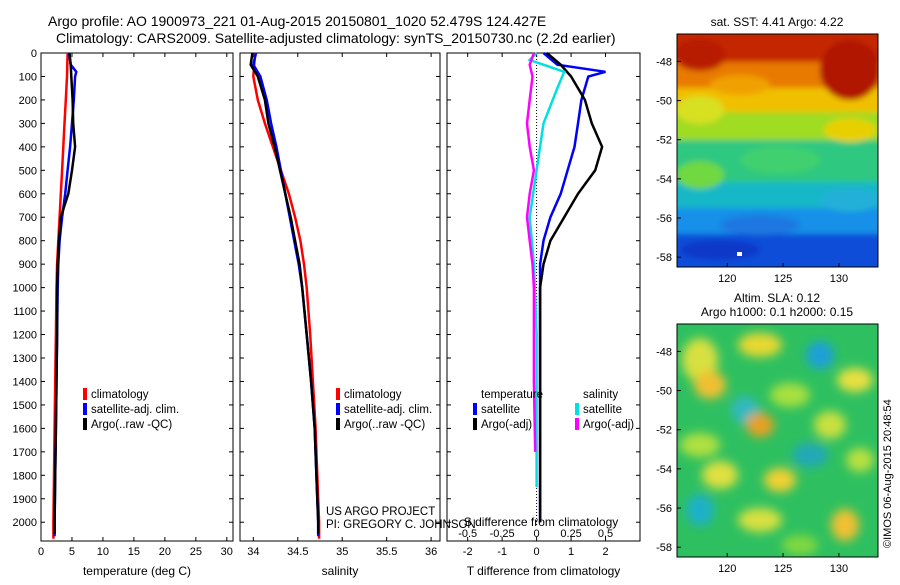  What do you see at coordinates (340, 571) in the screenshot?
I see `x-axis-label: salinity` at bounding box center [340, 571].